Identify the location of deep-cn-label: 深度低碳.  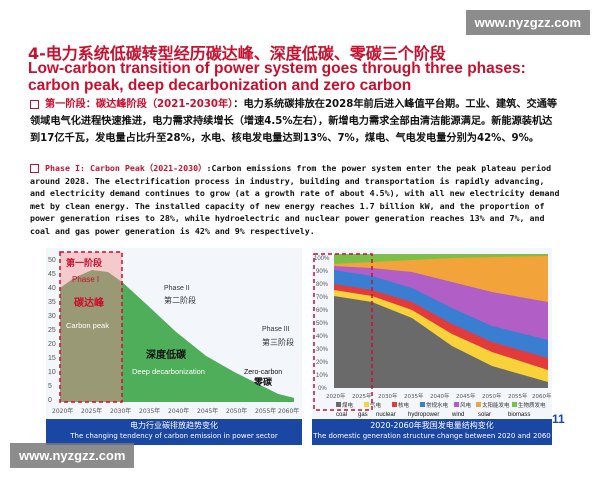
(166, 354).